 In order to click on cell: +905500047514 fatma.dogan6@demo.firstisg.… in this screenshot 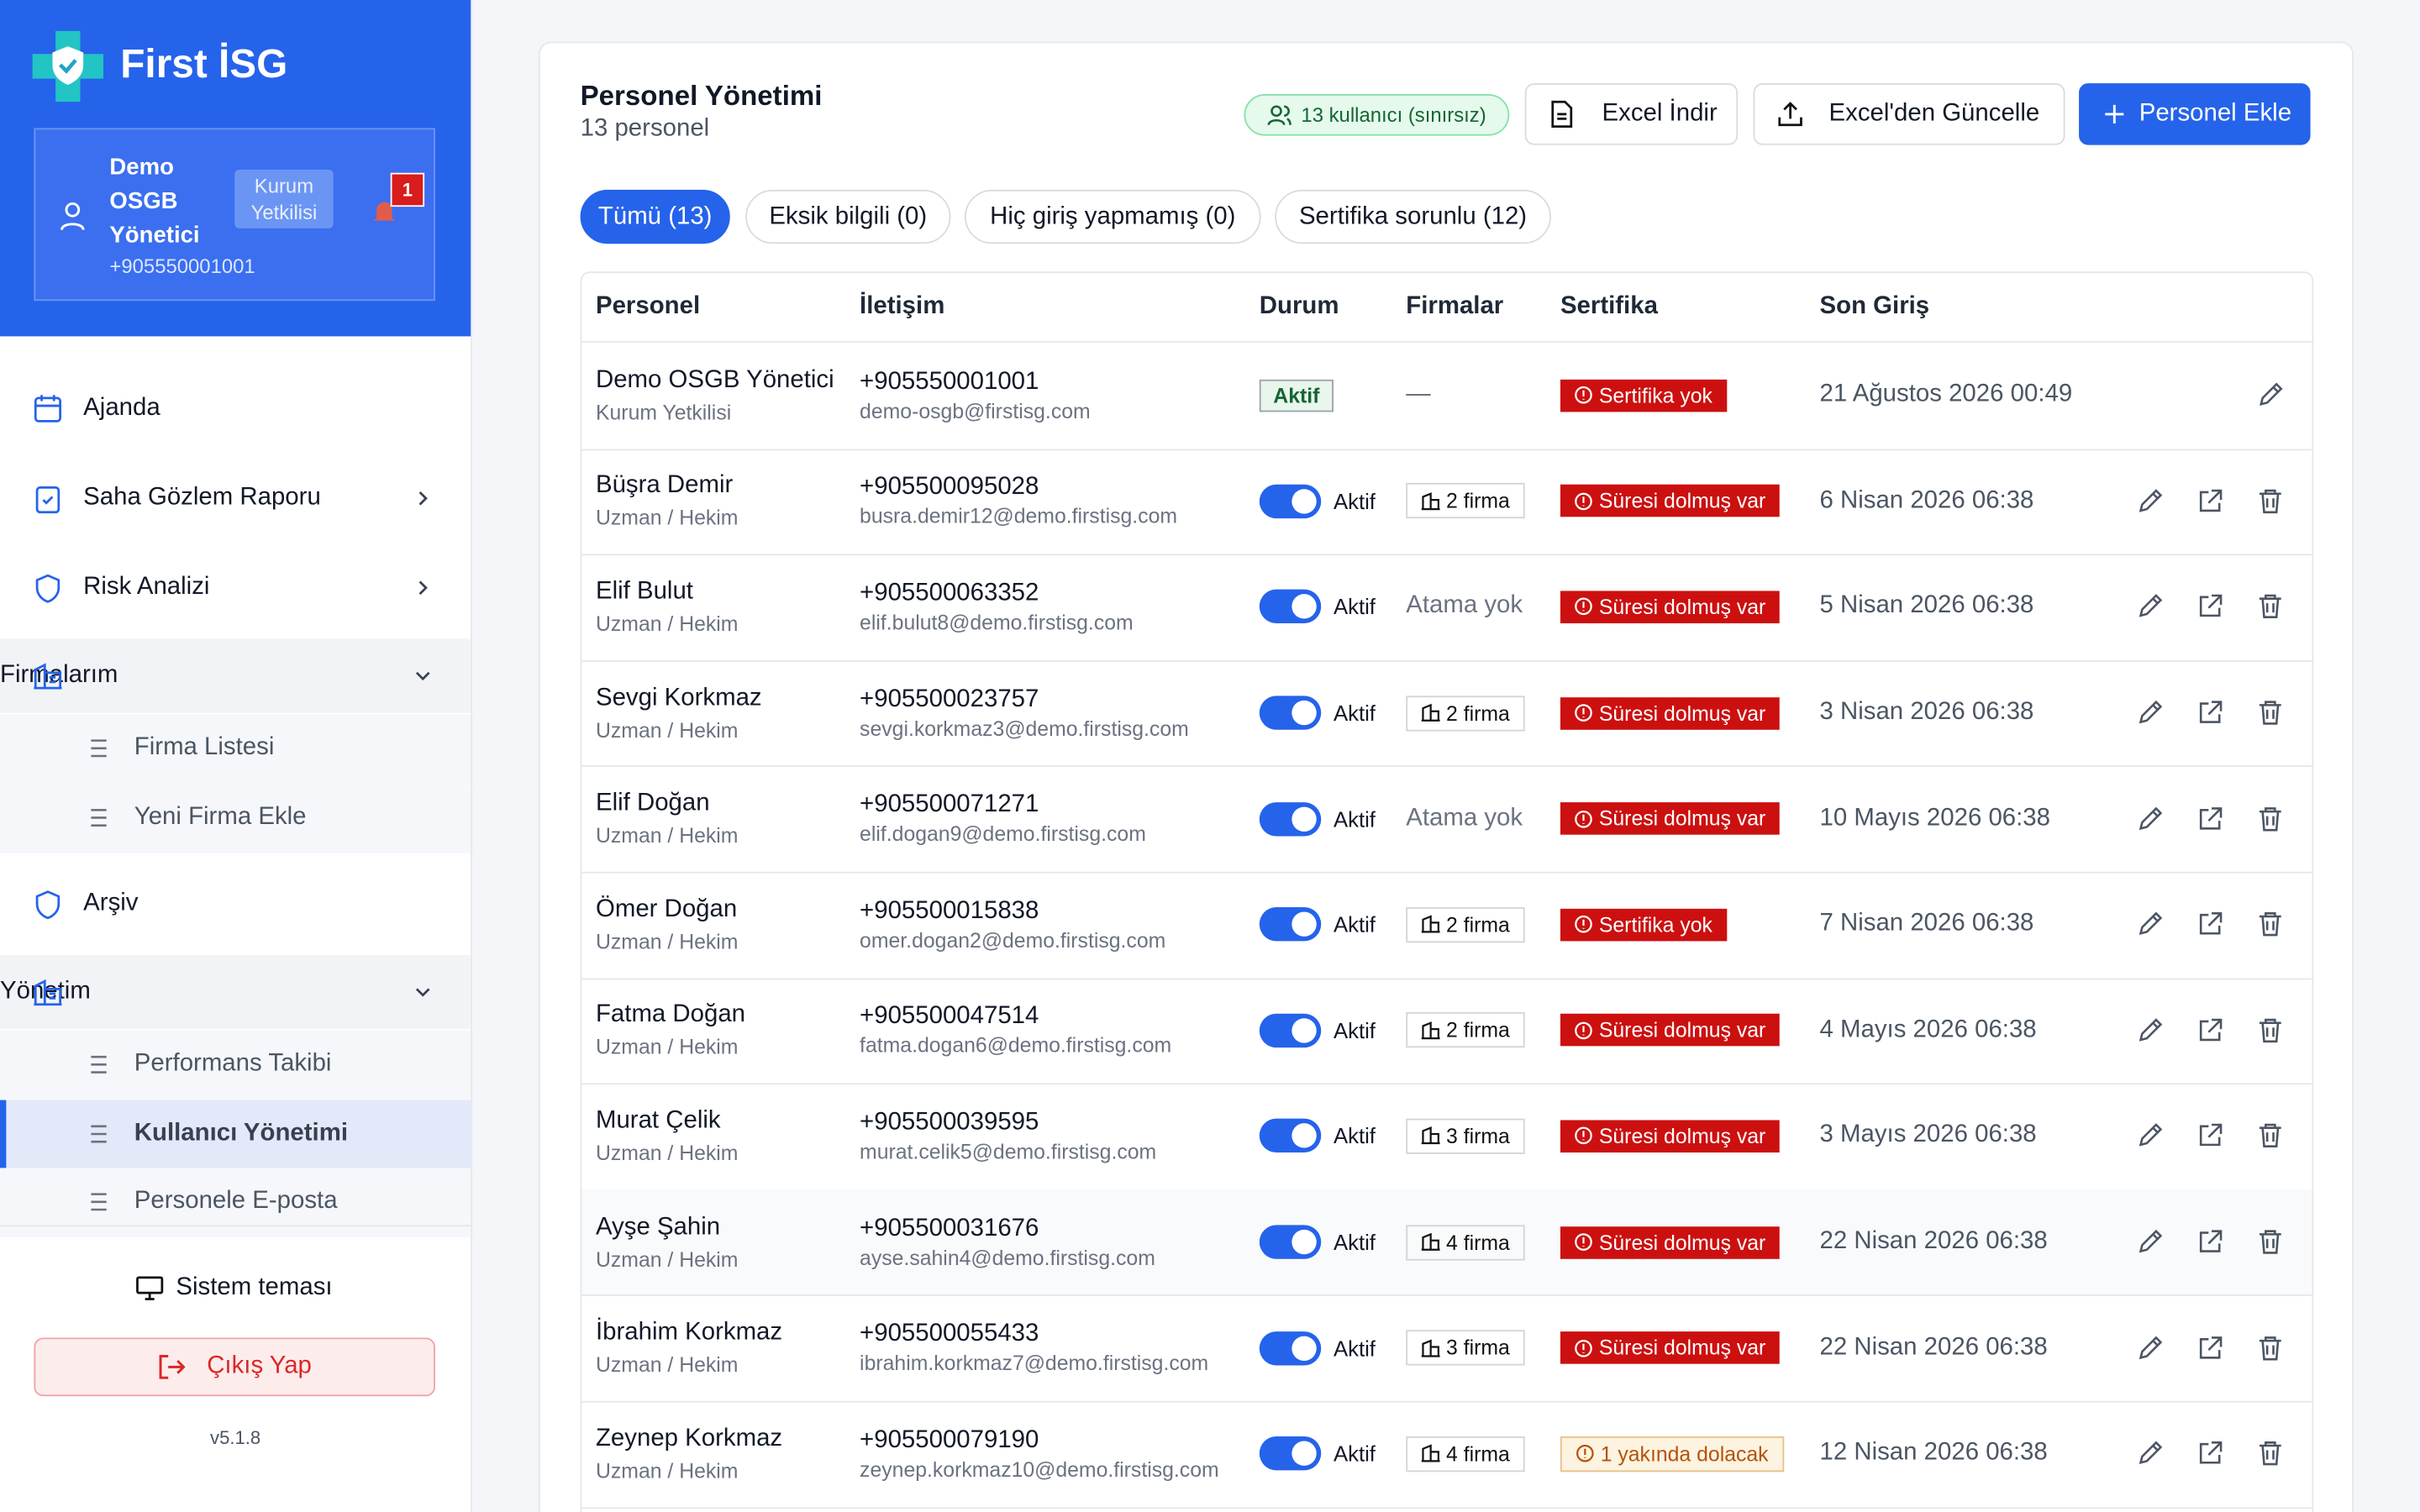, I will do `click(1016, 1031)`.